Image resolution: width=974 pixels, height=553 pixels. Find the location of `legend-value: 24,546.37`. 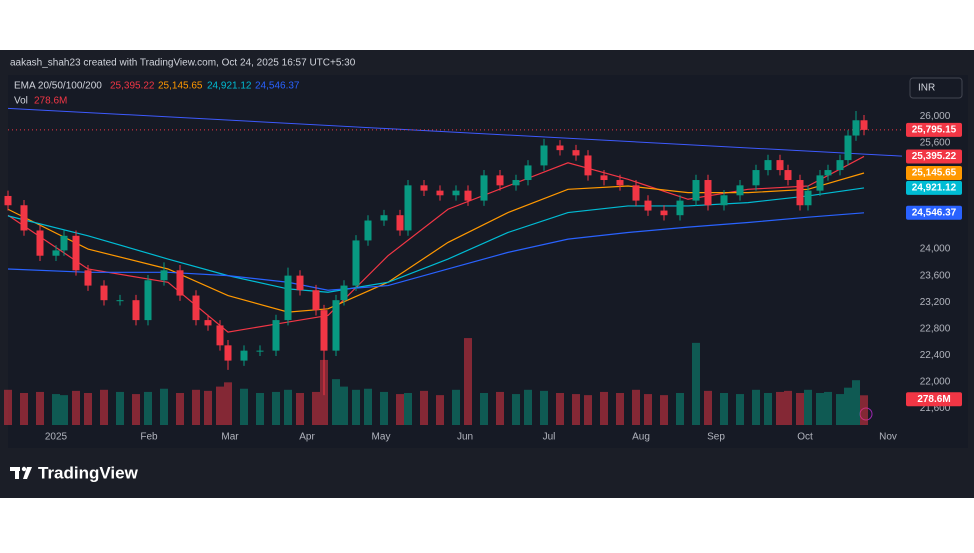

legend-value: 24,546.37 is located at coordinates (277, 86).